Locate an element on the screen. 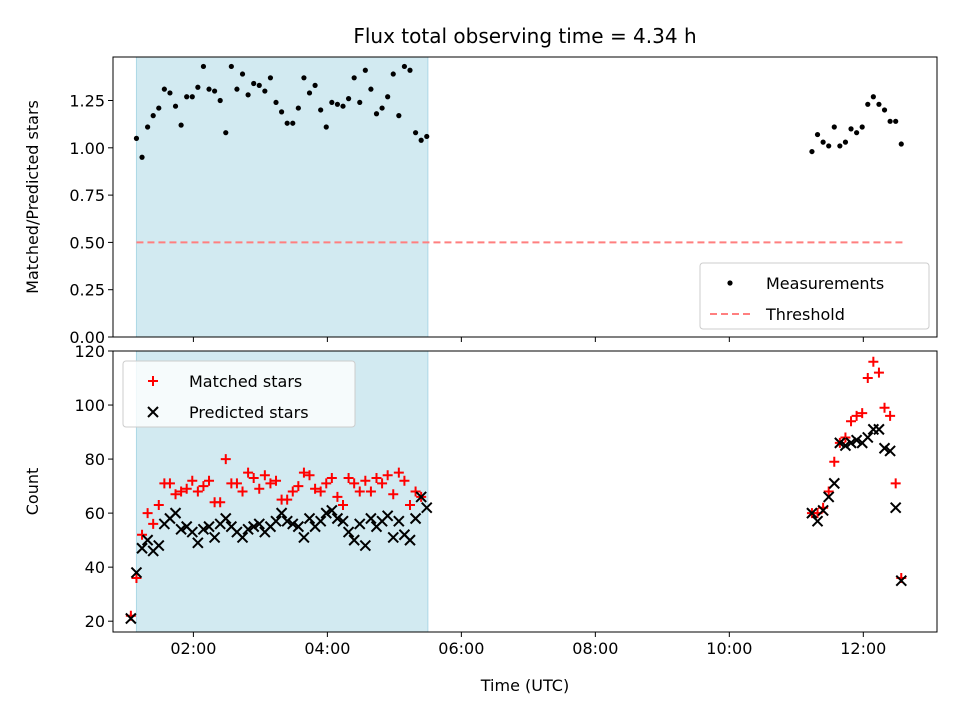 The height and width of the screenshot is (720, 960). x-tick-label: 04:00 is located at coordinates (327, 648).